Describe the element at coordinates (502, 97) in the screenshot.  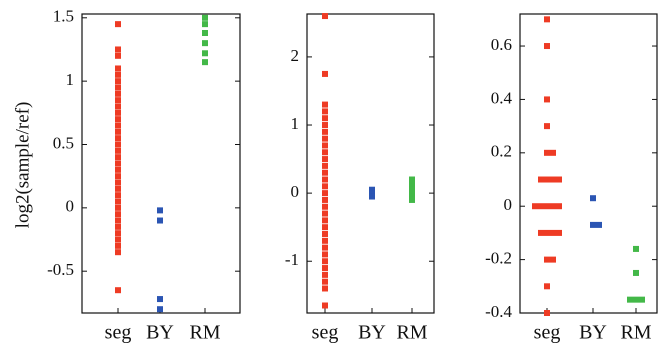
I see `y-tick-label: 0.4` at that location.